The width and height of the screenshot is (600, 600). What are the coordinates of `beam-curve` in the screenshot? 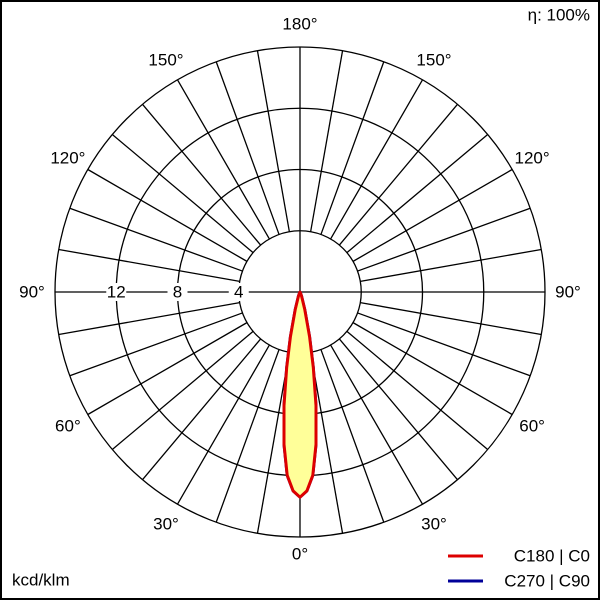 It's located at (300, 394).